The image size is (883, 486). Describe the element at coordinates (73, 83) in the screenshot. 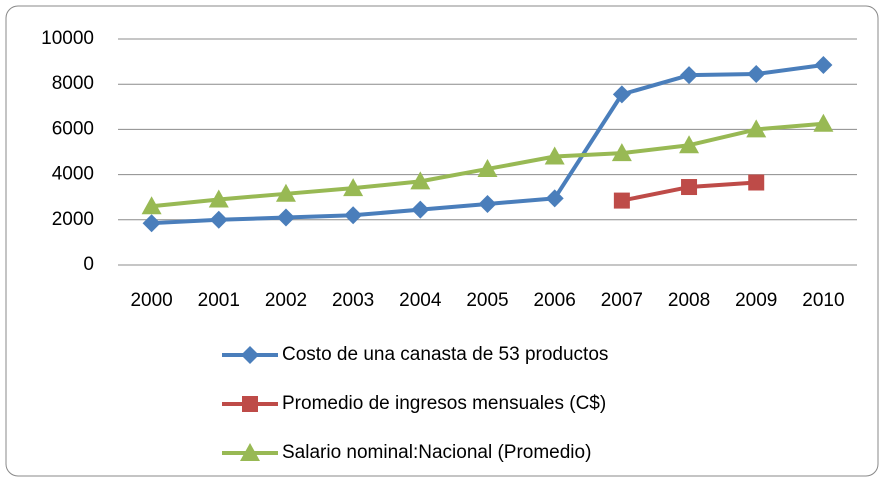

I see `y-tick-label: 8000` at that location.